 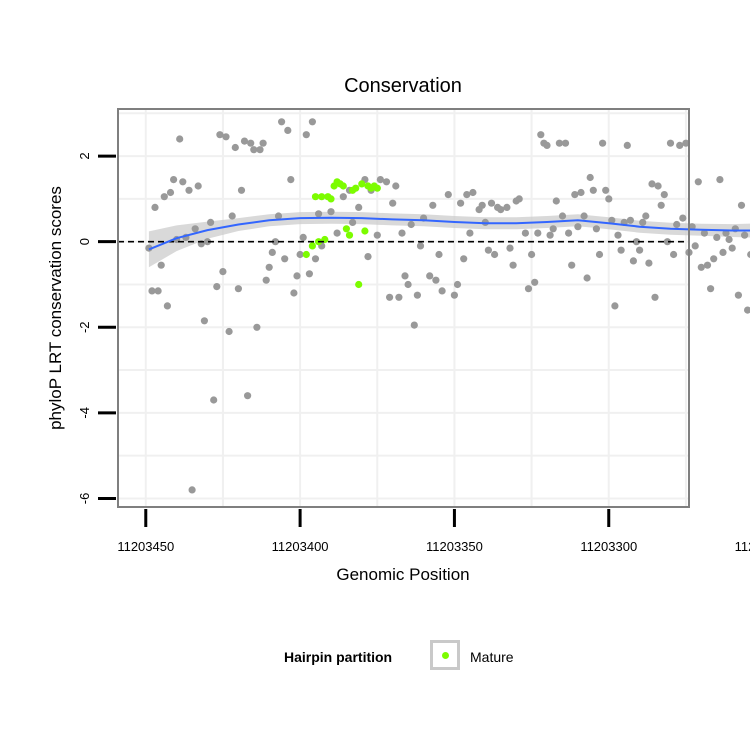 What do you see at coordinates (454, 546) in the screenshot?
I see `x-tick-label: 11203350` at bounding box center [454, 546].